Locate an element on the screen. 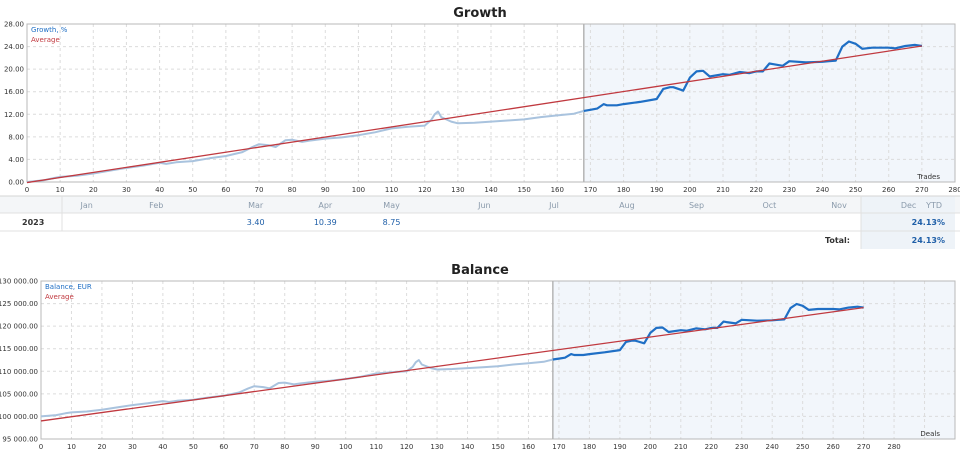 The height and width of the screenshot is (459, 960). g-x-tick-label: 280 is located at coordinates (954, 190).